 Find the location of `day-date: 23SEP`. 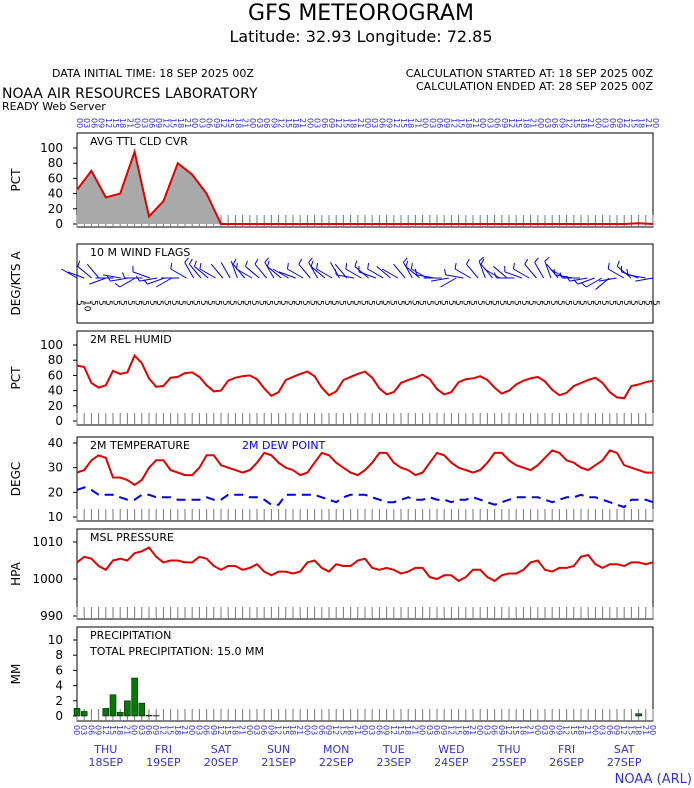

day-date: 23SEP is located at coordinates (394, 762).